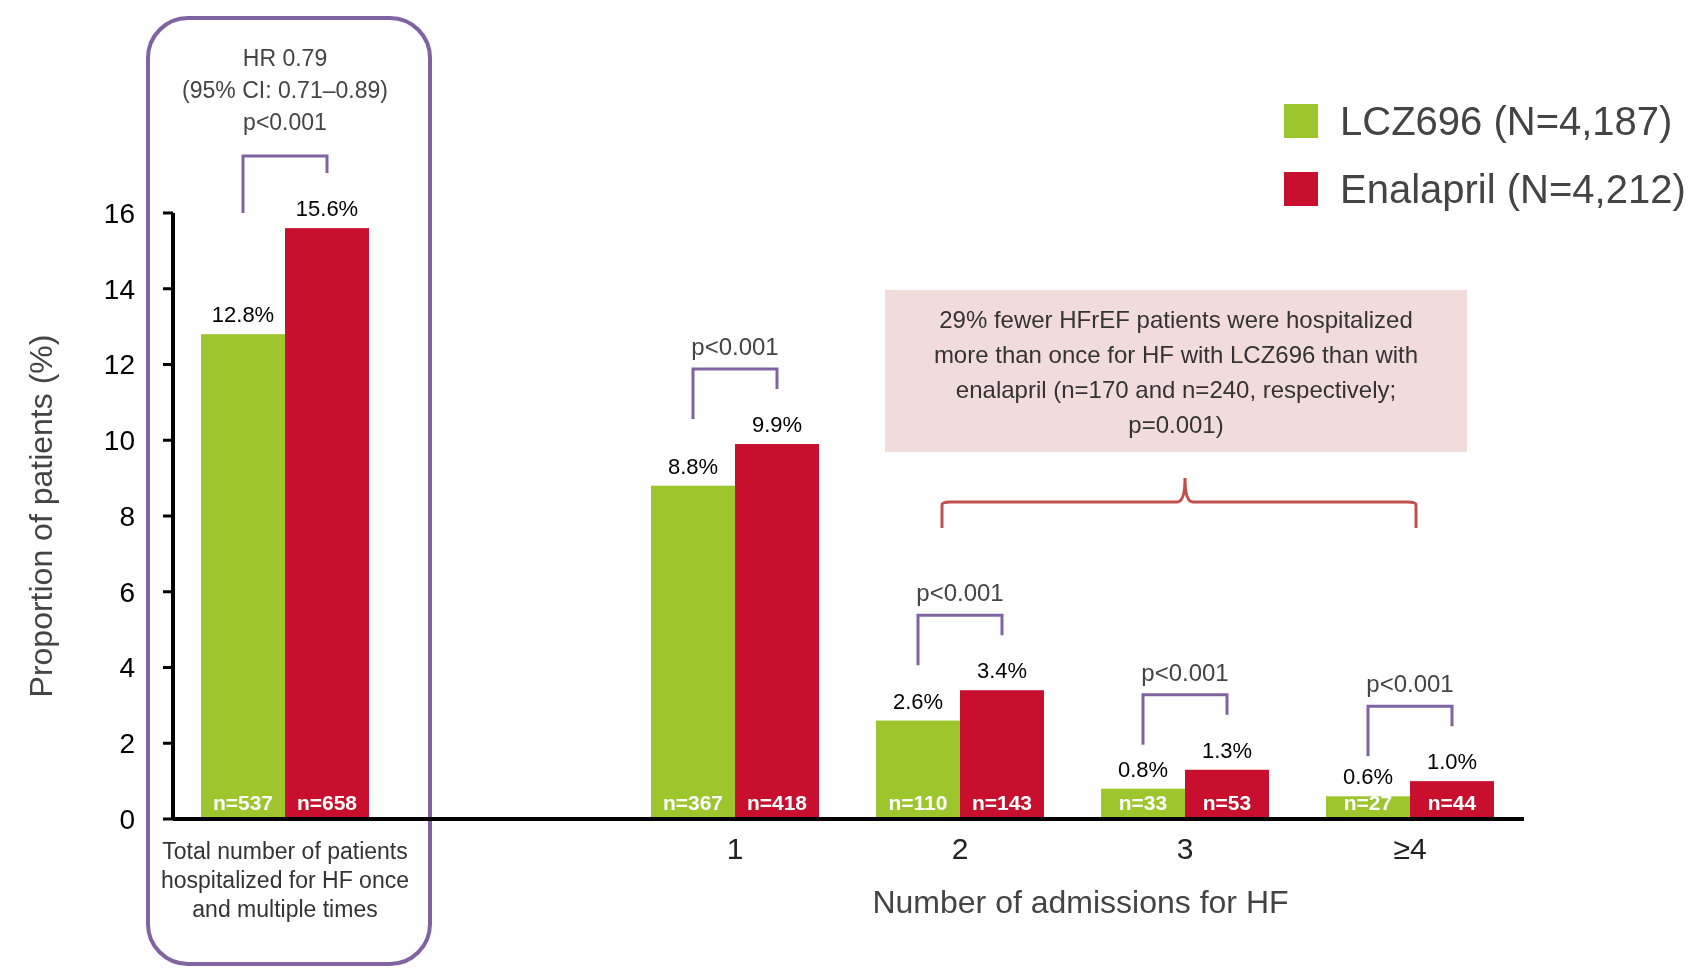 This screenshot has height=980, width=1706. Describe the element at coordinates (960, 848) in the screenshot. I see `x-tick-label: 2` at that location.